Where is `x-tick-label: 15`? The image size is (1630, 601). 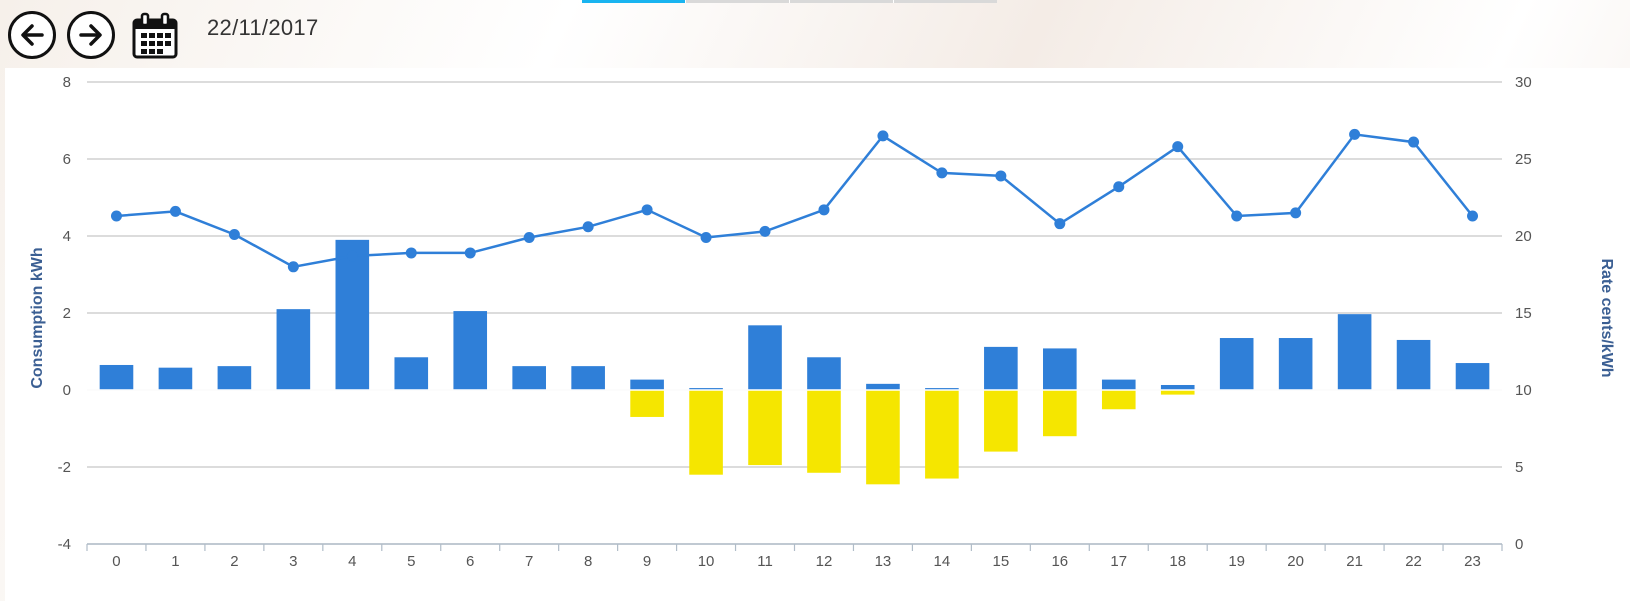
x-tick-label: 15 is located at coordinates (1001, 561).